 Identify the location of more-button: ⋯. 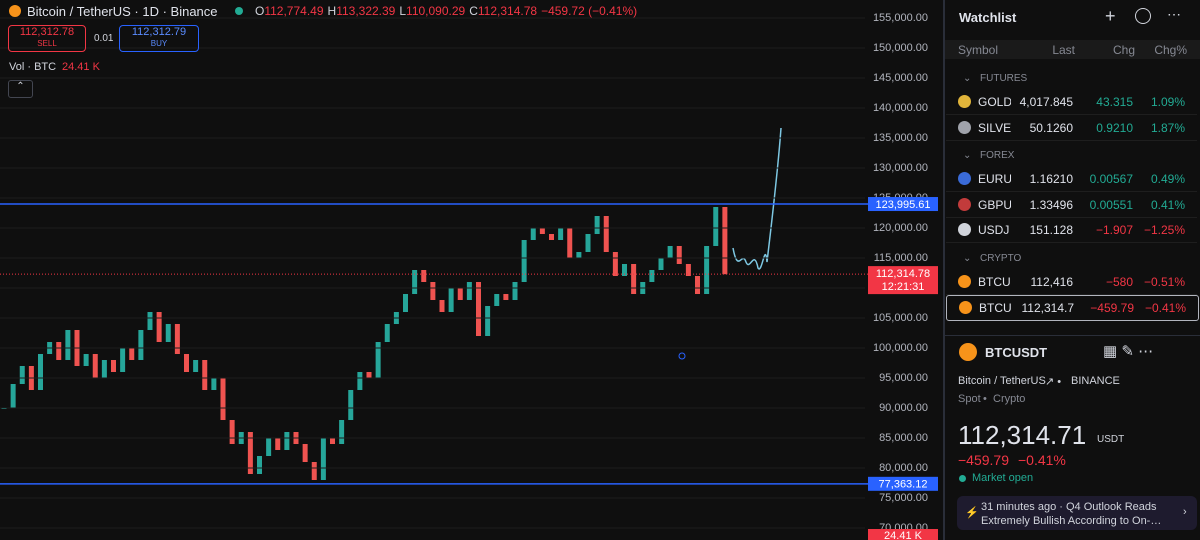
(1174, 14).